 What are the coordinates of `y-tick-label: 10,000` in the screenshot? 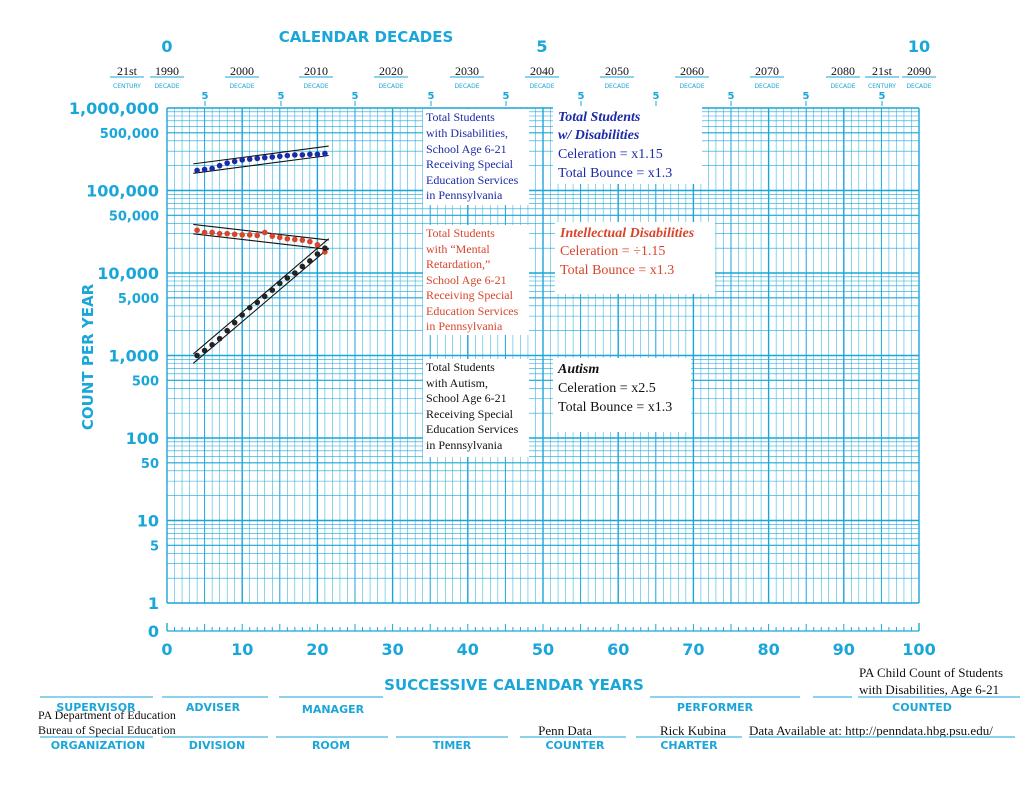 It's located at (128, 273).